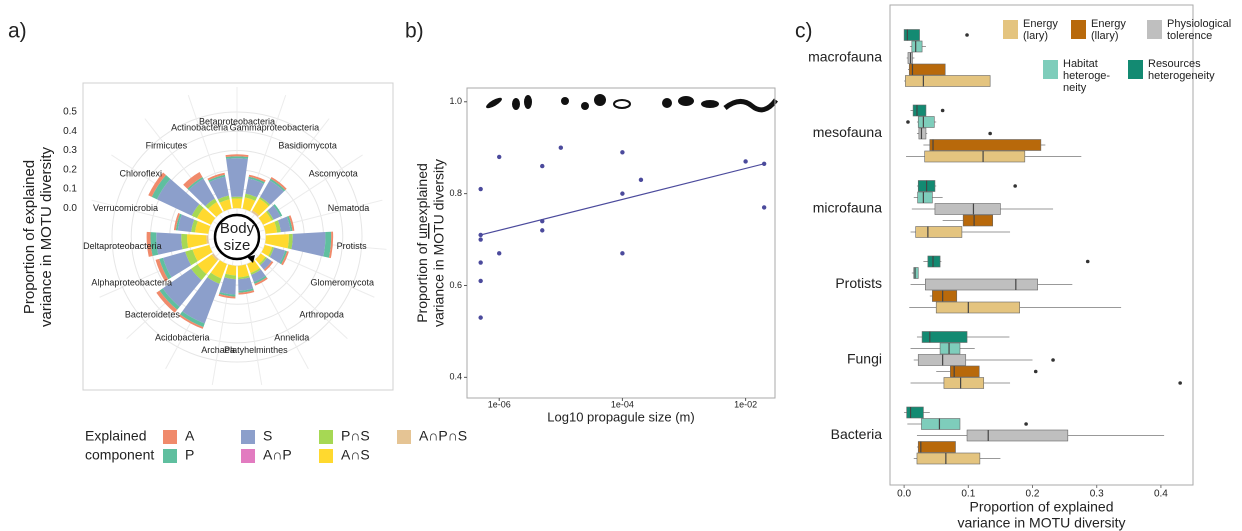 Image resolution: width=1242 pixels, height=531 pixels. Describe the element at coordinates (1041, 523) in the screenshot. I see `x-axis-label: variance in MOTU diversity` at that location.